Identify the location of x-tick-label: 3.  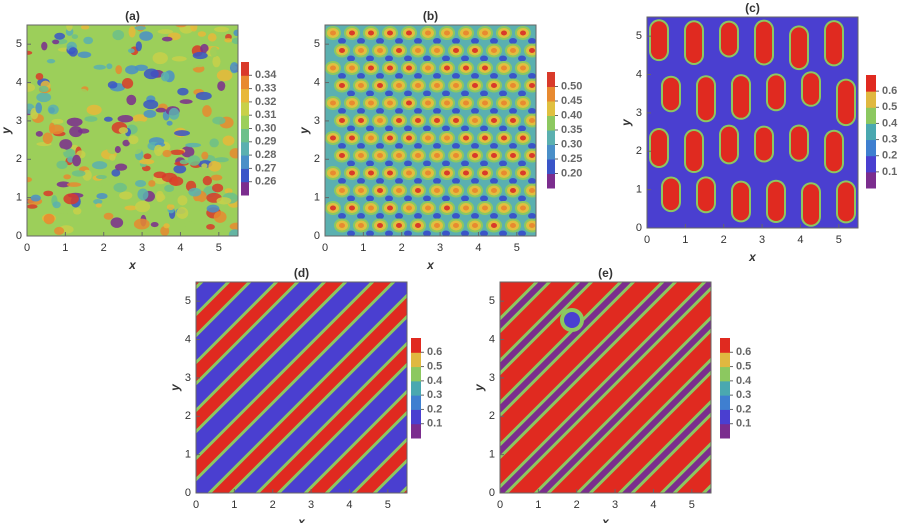
(142, 248).